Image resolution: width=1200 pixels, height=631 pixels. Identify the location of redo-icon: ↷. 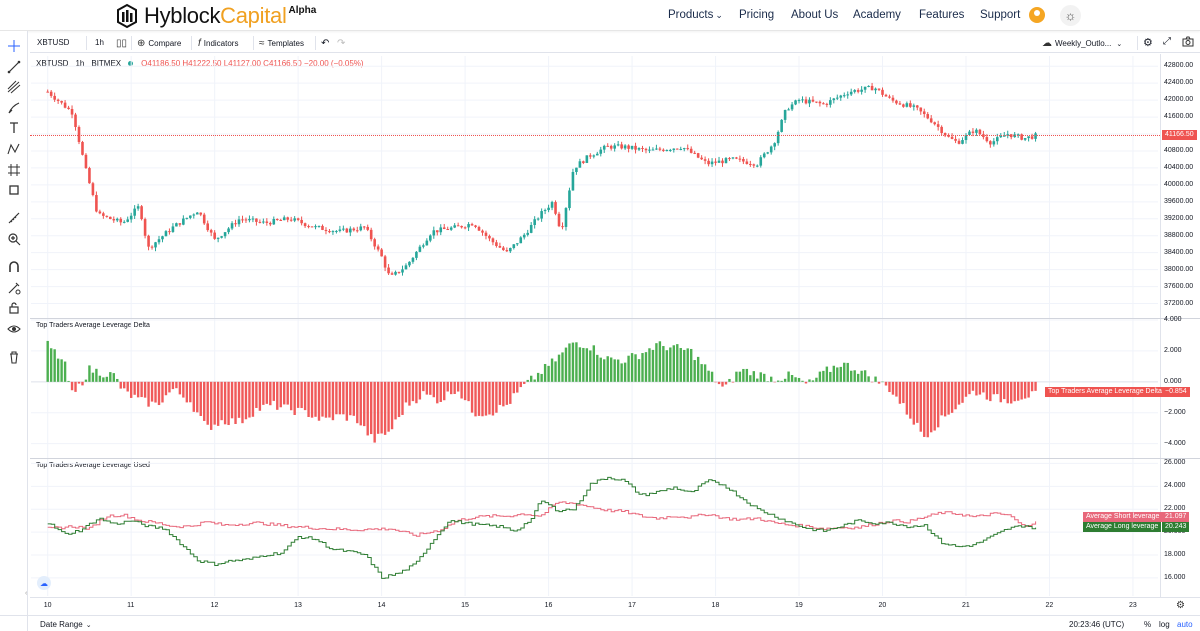
(341, 43).